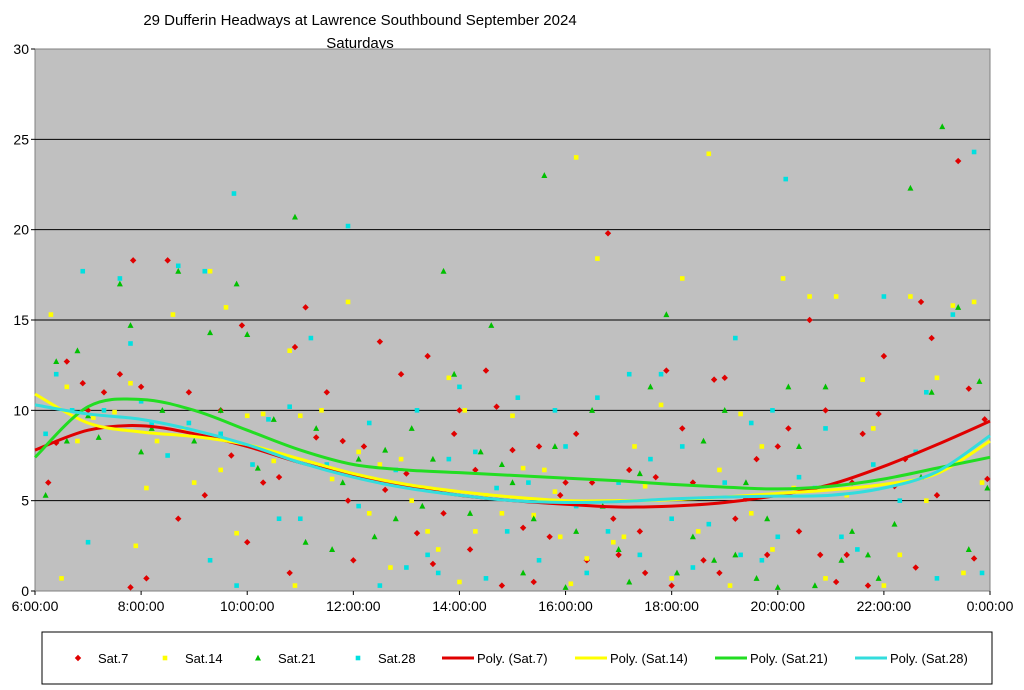 The image size is (1024, 690). I want to click on y-tick-label: 30, so click(21, 49).